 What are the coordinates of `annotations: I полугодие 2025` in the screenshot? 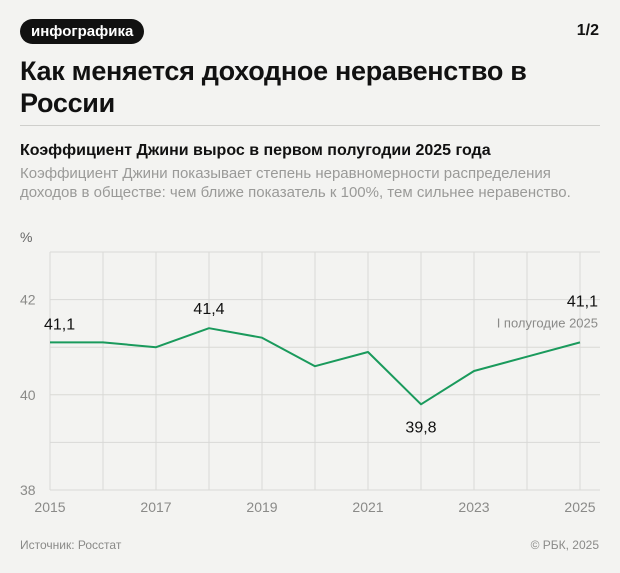 It's located at (547, 322).